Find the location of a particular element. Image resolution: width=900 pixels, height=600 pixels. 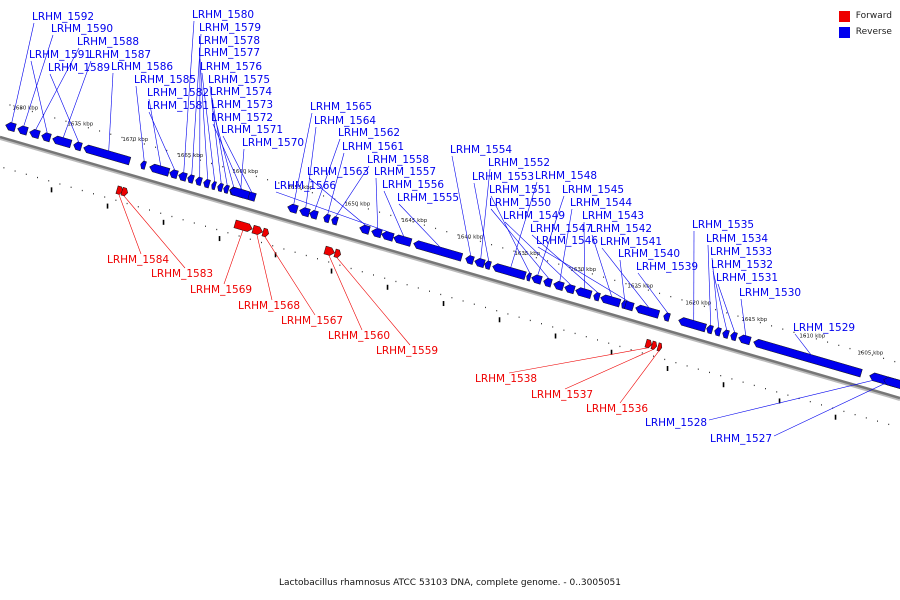

kbp-label: 1675 kbp is located at coordinates (80, 124).